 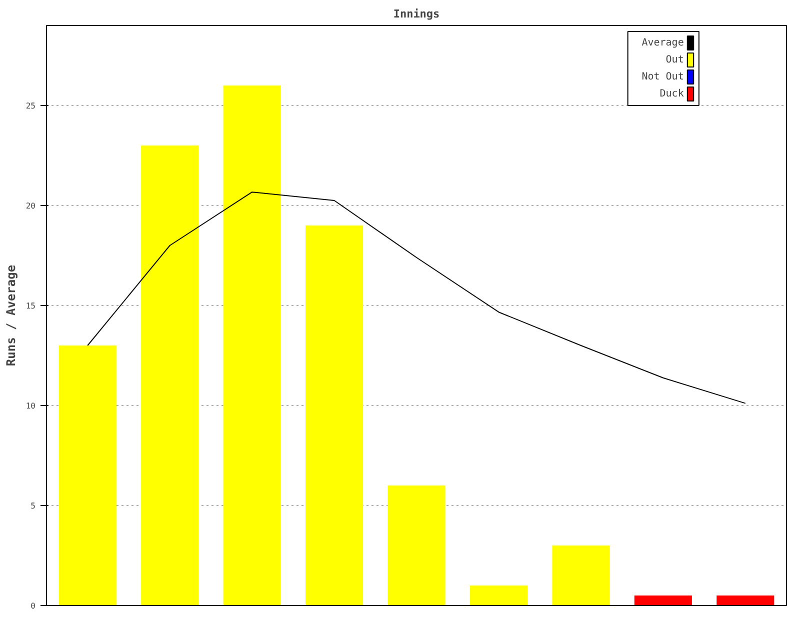 What do you see at coordinates (663, 77) in the screenshot?
I see `legend-label: Not Out` at bounding box center [663, 77].